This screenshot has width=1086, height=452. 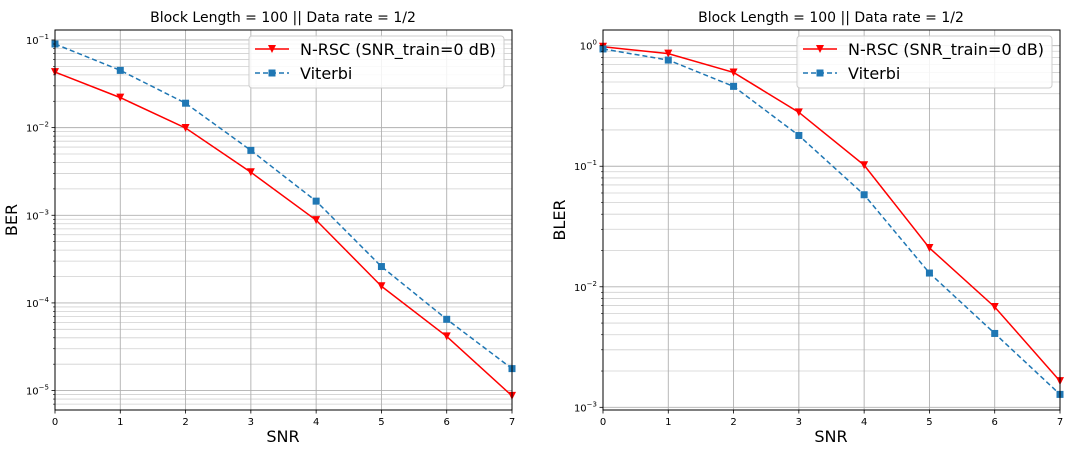 What do you see at coordinates (44, 388) in the screenshot?
I see `y-tick-exponent: −5` at bounding box center [44, 388].